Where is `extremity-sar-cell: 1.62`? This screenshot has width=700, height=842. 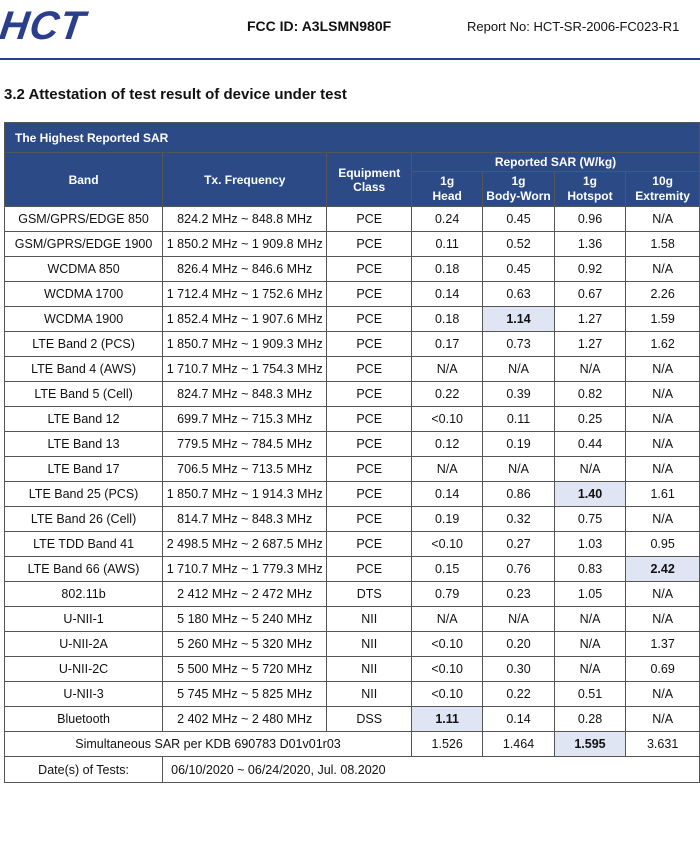
extremity-sar-cell: 1.62 is located at coordinates (662, 344).